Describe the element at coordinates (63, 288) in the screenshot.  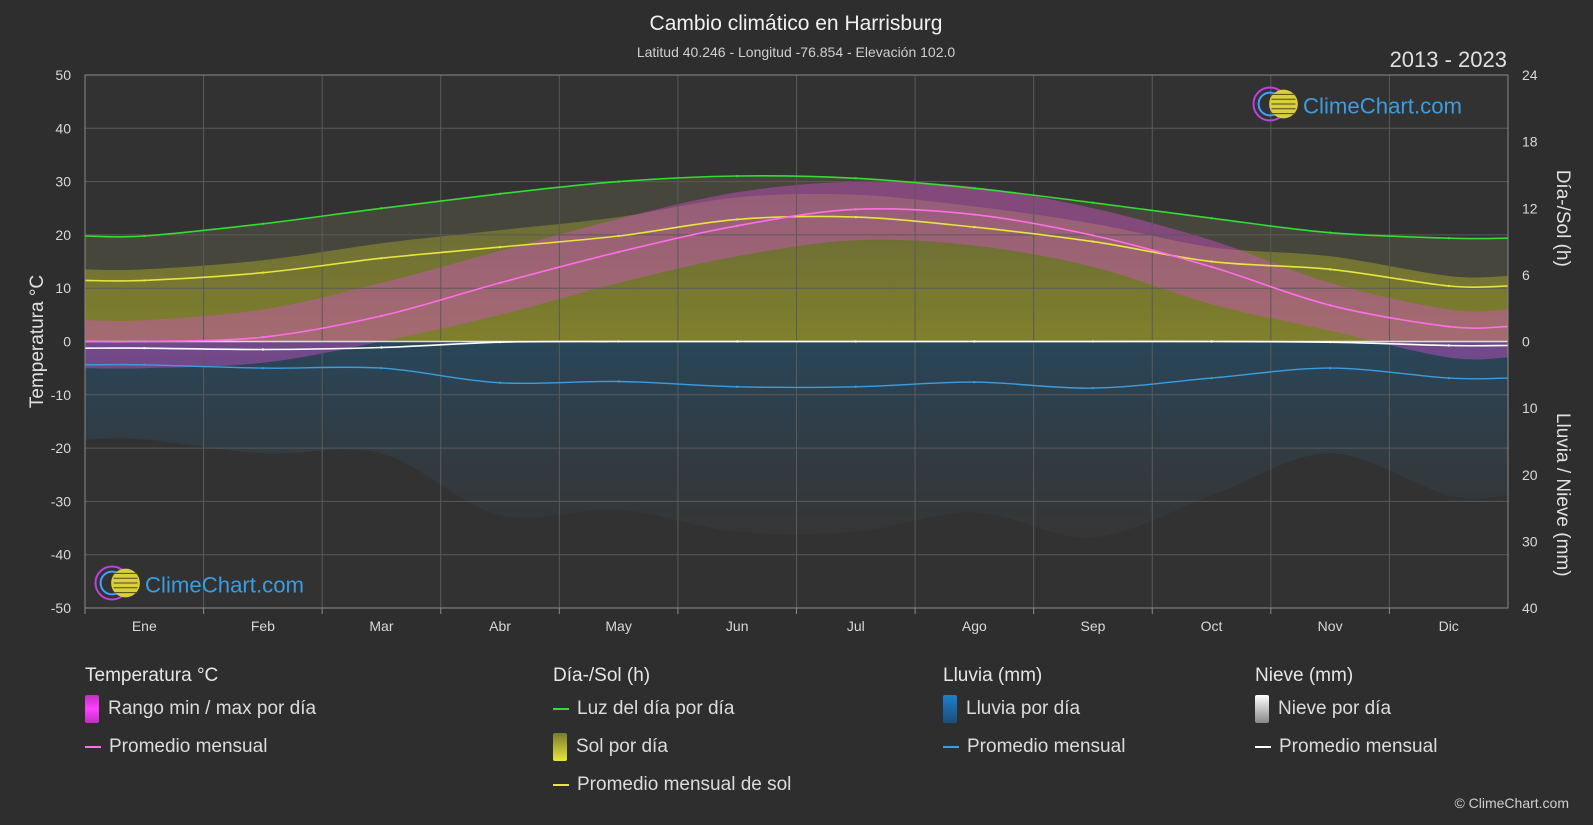
I see `y-left-tick-label: 10` at that location.